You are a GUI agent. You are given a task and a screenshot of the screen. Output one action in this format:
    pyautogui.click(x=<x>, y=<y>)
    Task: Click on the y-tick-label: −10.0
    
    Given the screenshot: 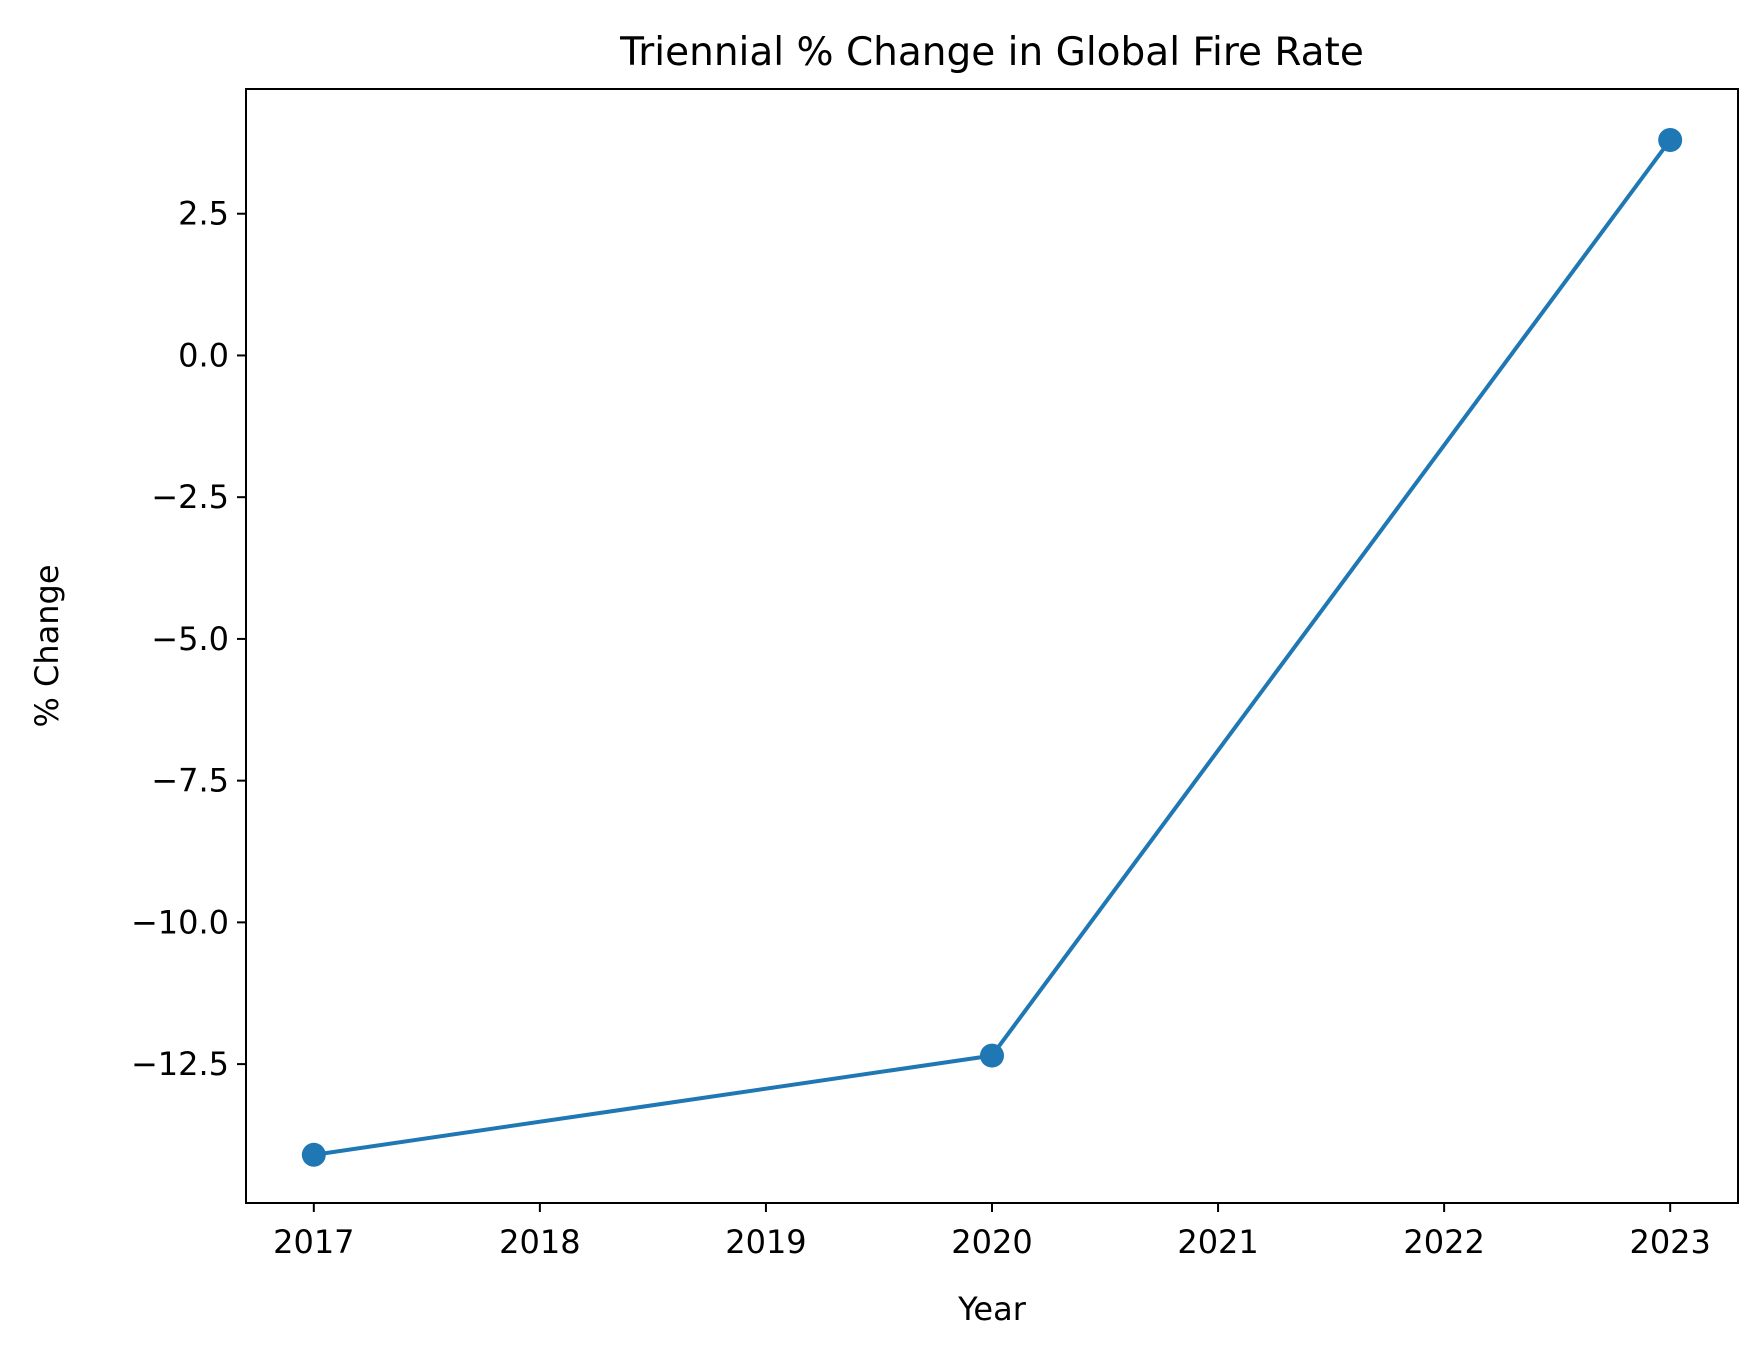 What is the action you would take?
    pyautogui.click(x=180, y=922)
    